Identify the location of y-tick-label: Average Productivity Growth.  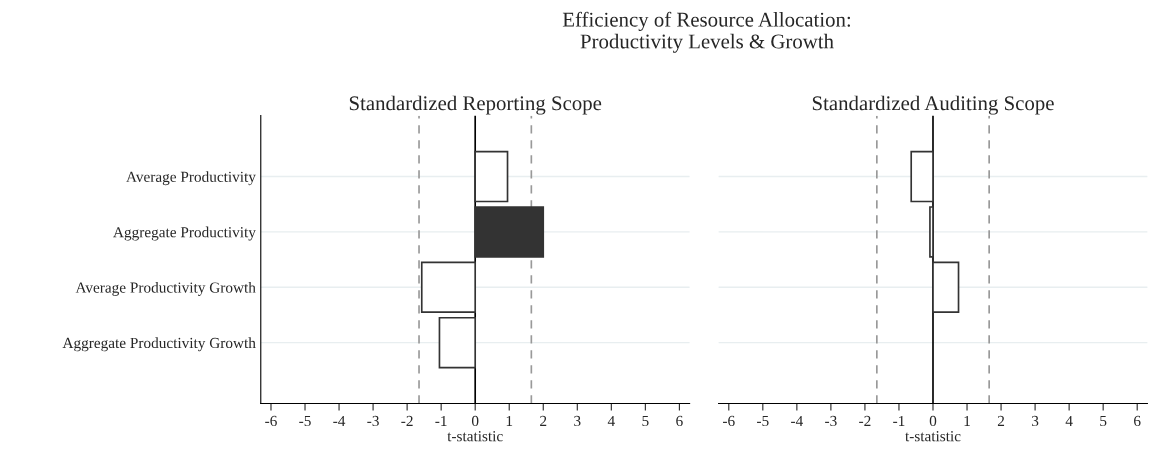
(165, 288).